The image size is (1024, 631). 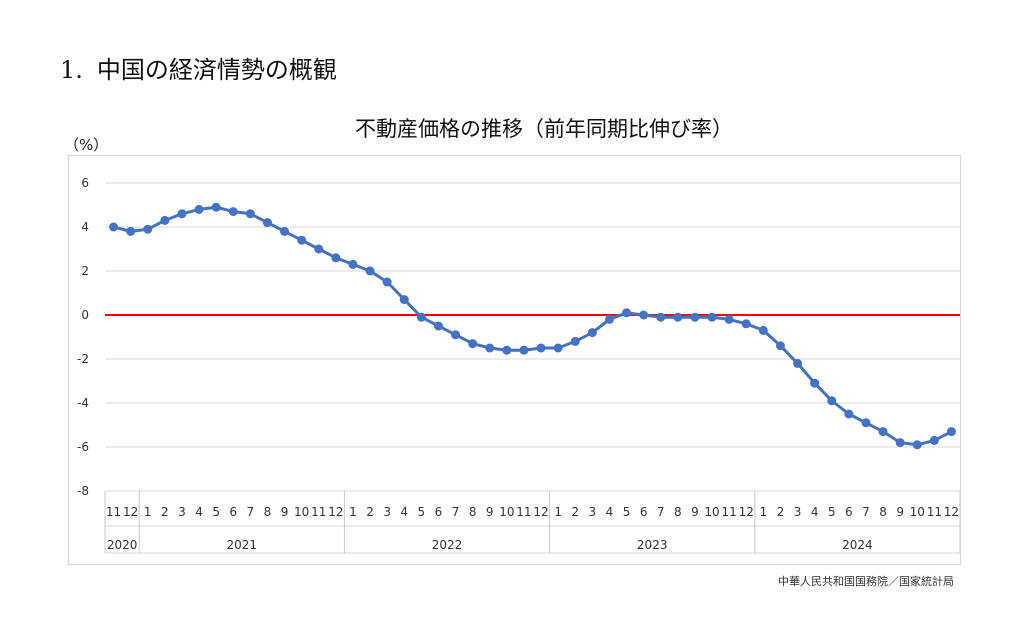 What do you see at coordinates (86, 145) in the screenshot?
I see `y-axis-unit-label: （%）` at bounding box center [86, 145].